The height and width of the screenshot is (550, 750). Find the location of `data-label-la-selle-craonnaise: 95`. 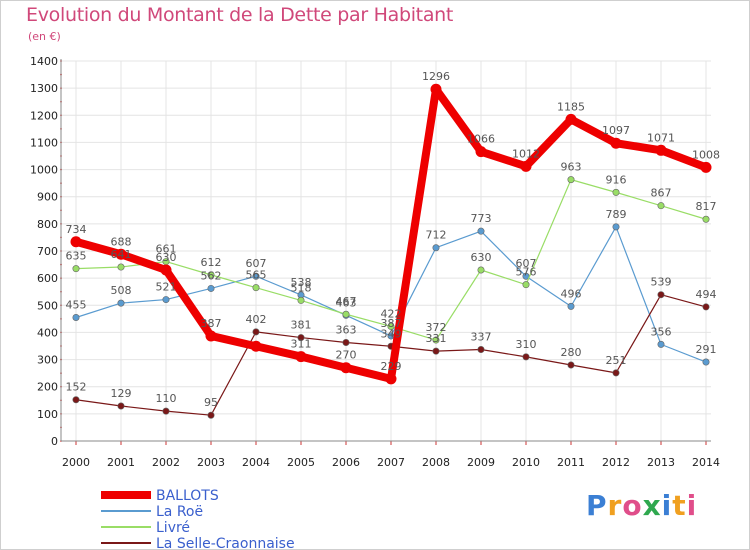

data-label-la-selle-craonnaise: 95 is located at coordinates (211, 402).